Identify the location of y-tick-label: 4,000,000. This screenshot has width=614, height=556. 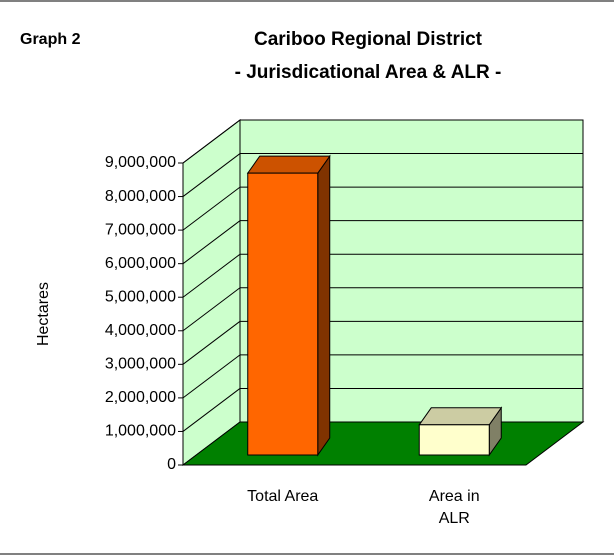
(140, 330).